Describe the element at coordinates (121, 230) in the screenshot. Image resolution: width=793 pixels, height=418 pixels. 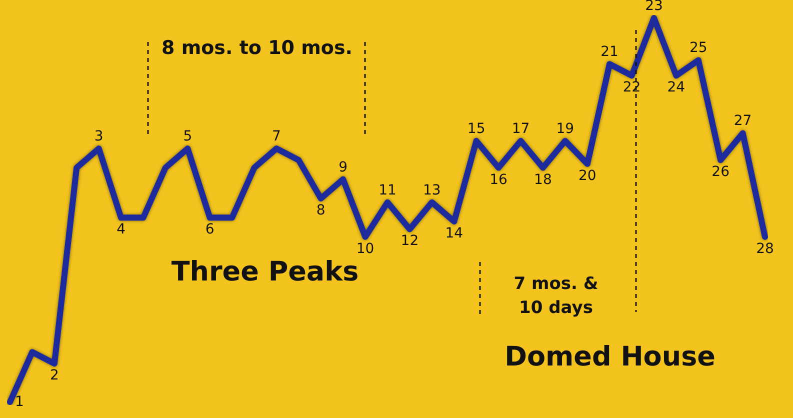
I see `x-tick-label: 4` at that location.